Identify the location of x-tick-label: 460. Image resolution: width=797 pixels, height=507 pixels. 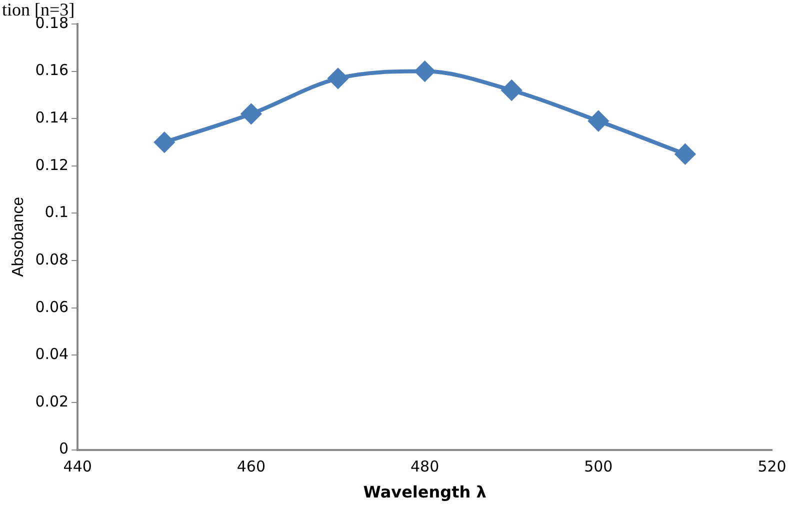
(251, 467).